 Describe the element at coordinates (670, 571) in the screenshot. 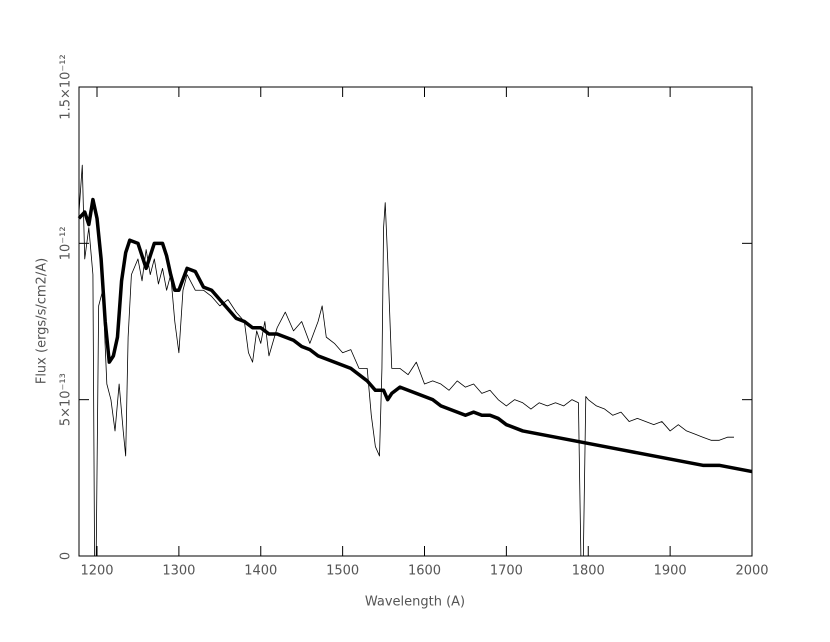

I see `x-tick-label: 1900` at that location.